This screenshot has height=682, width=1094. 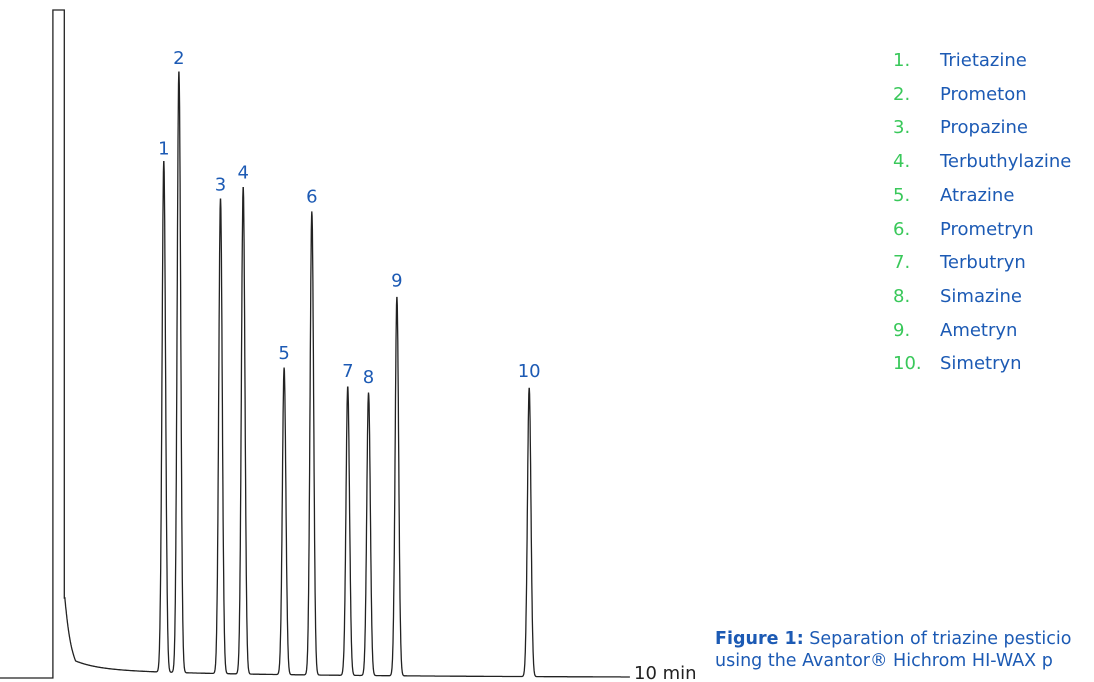 What do you see at coordinates (902, 296) in the screenshot?
I see `legend-number: 8.` at bounding box center [902, 296].